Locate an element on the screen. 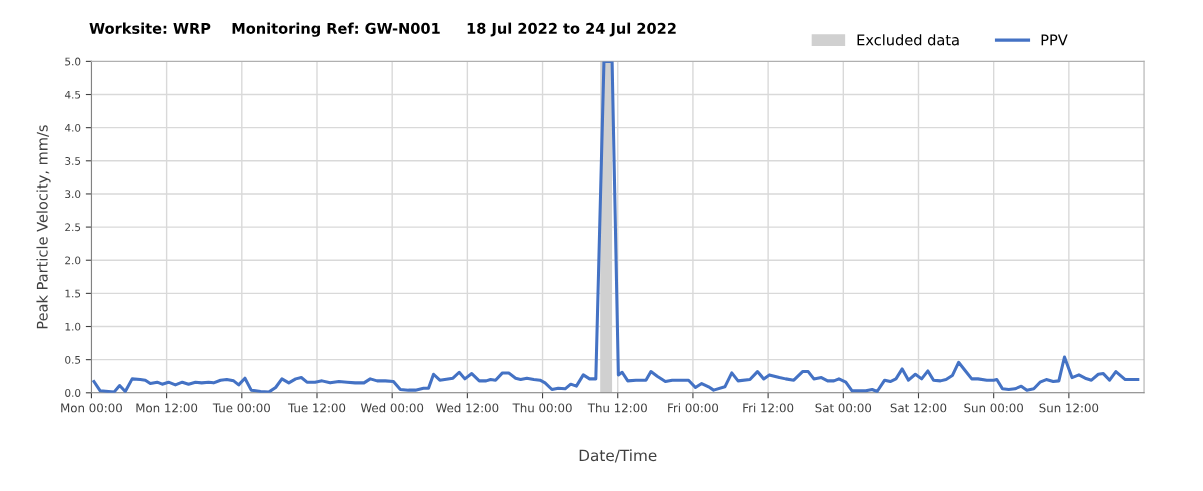  legend-label: Excluded data is located at coordinates (908, 40).